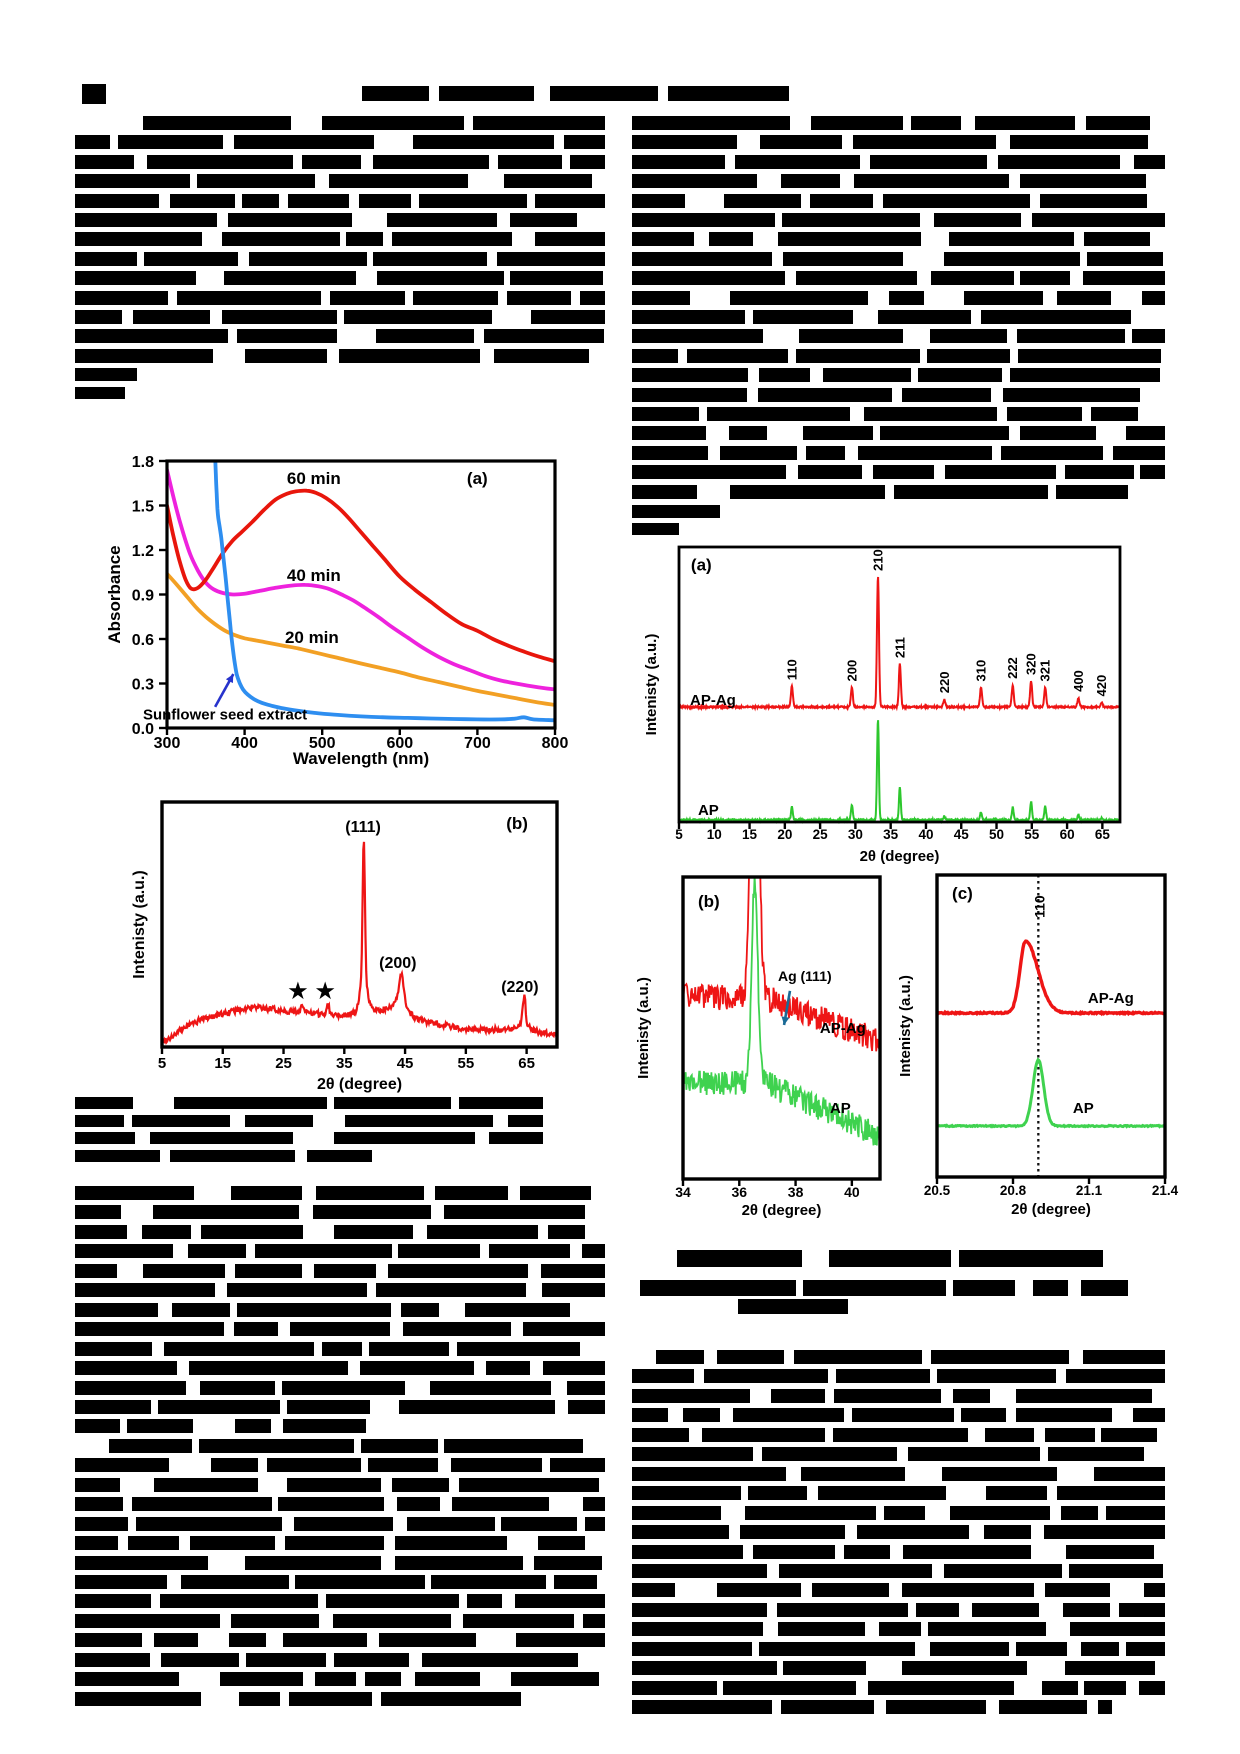 The width and height of the screenshot is (1240, 1754). What do you see at coordinates (359, 943) in the screenshot?
I see `xrd-film-curve` at bounding box center [359, 943].